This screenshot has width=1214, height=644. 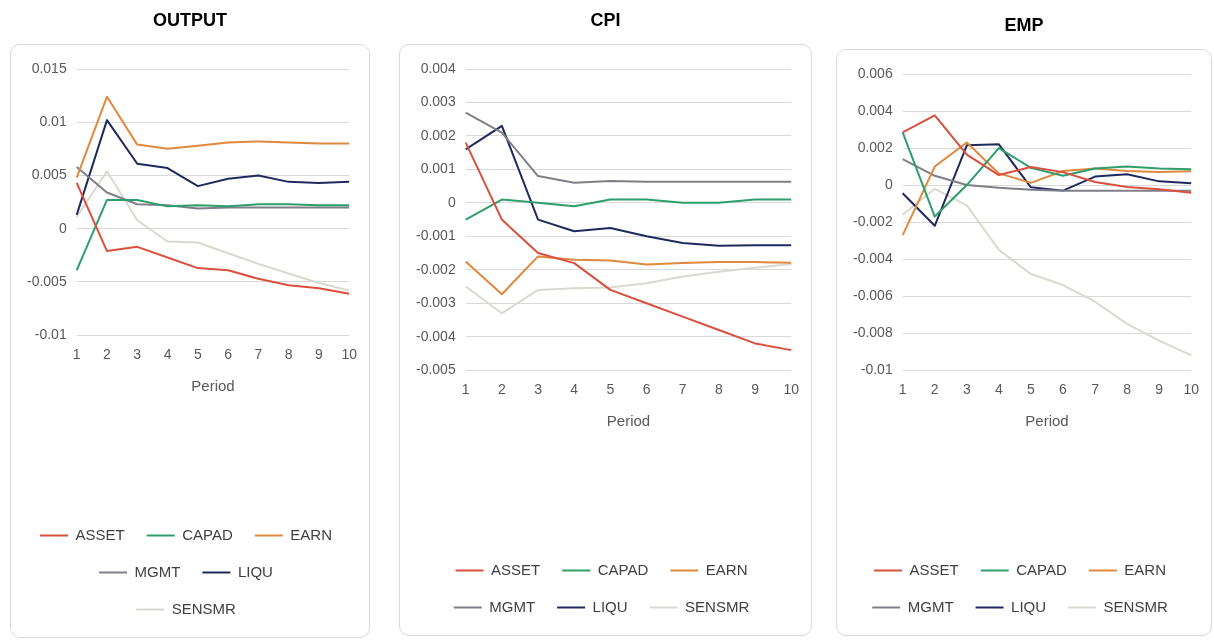 I want to click on y-tick-label: 0.001, so click(x=438, y=168).